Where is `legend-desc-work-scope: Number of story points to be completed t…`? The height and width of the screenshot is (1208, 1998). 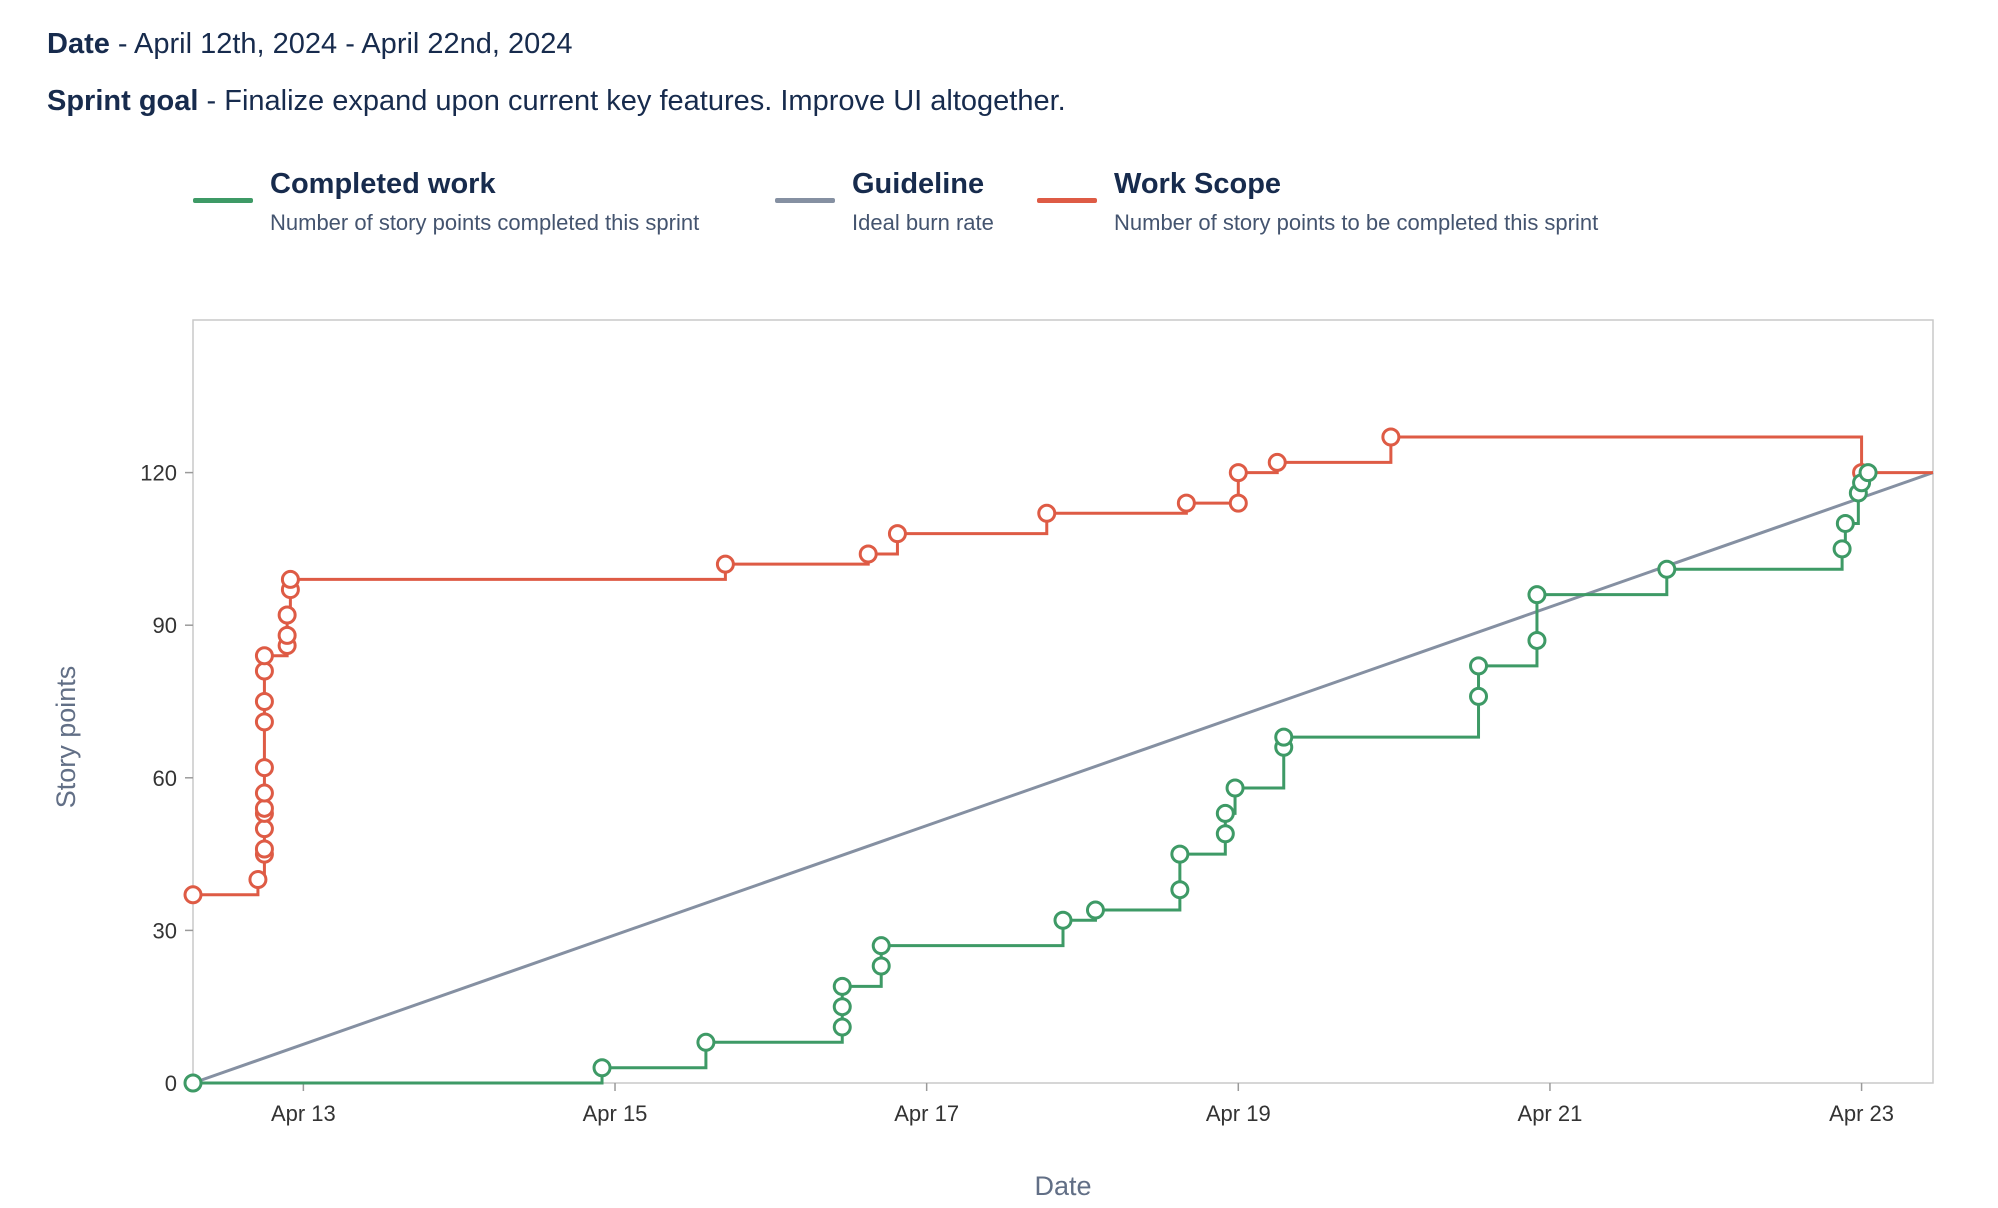 legend-desc-work-scope: Number of story points to be completed t… is located at coordinates (1356, 222).